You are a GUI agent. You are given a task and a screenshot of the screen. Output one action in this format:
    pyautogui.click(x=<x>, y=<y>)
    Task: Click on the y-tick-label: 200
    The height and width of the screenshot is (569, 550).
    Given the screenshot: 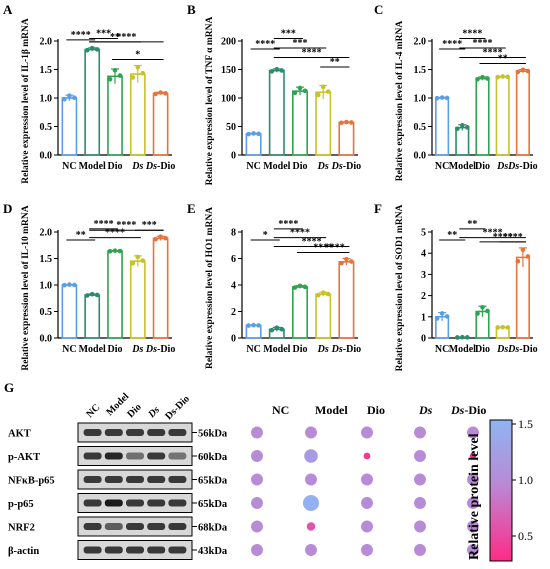 What is the action you would take?
    pyautogui.click(x=228, y=42)
    